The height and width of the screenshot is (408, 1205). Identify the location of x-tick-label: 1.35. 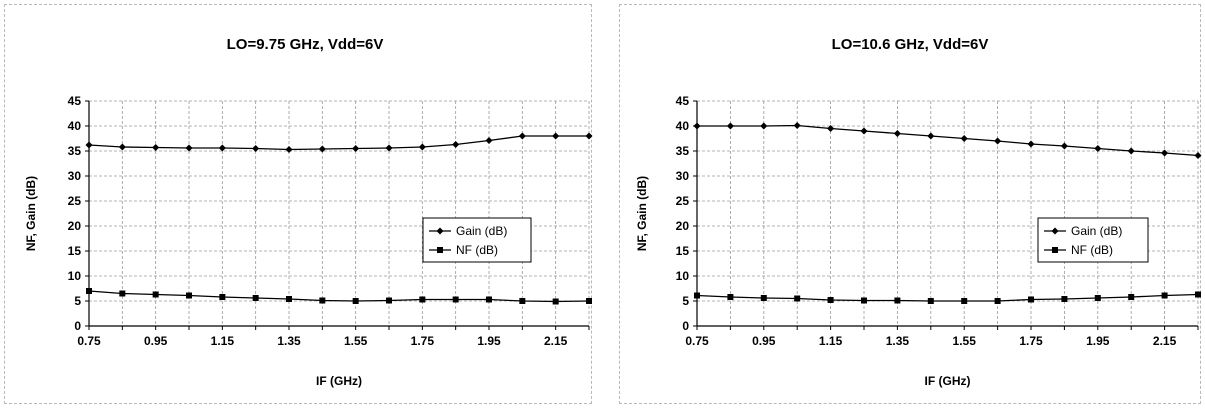
(898, 341).